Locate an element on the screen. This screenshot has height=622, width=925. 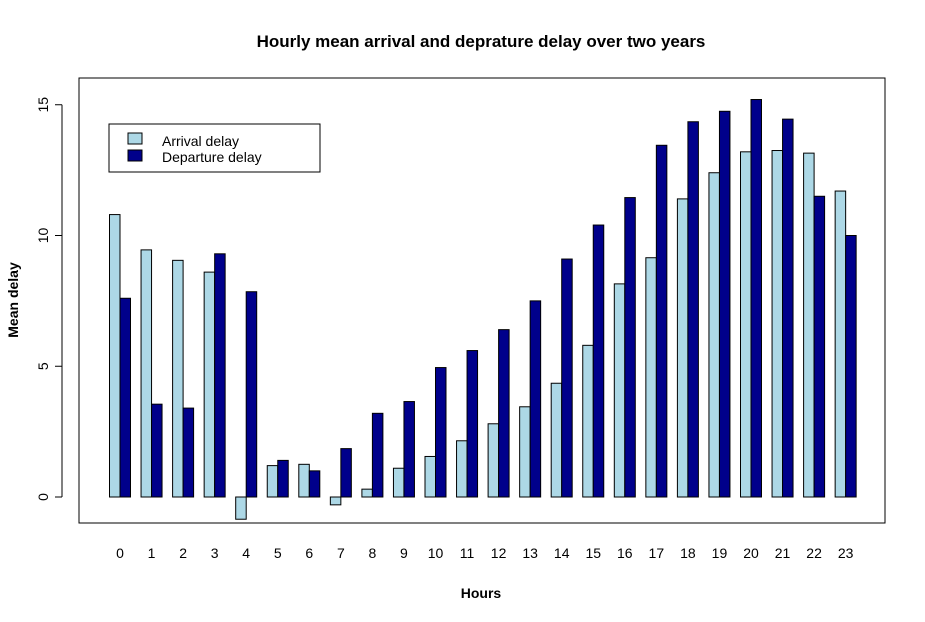
legend-box is located at coordinates (214, 148).